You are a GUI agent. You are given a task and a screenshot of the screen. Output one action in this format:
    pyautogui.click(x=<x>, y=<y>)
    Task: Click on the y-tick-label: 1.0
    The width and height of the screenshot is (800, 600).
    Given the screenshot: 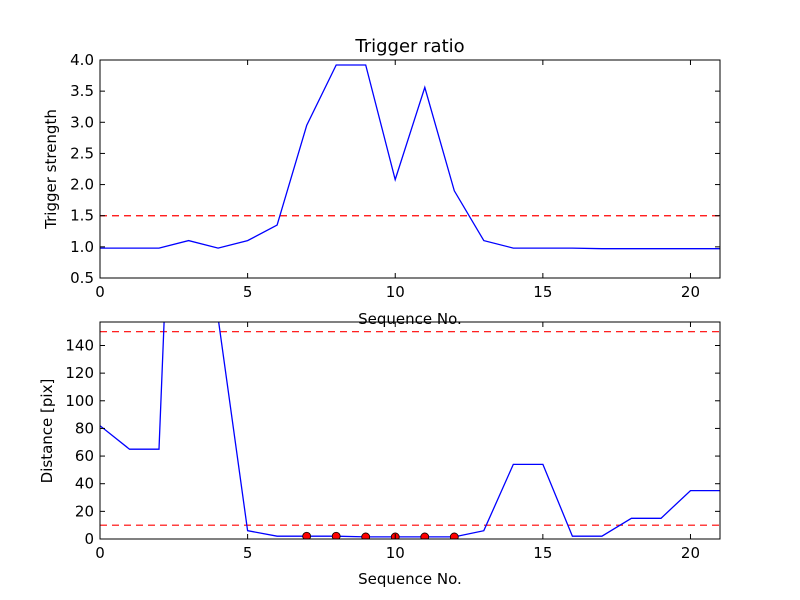 What is the action you would take?
    pyautogui.click(x=82, y=247)
    